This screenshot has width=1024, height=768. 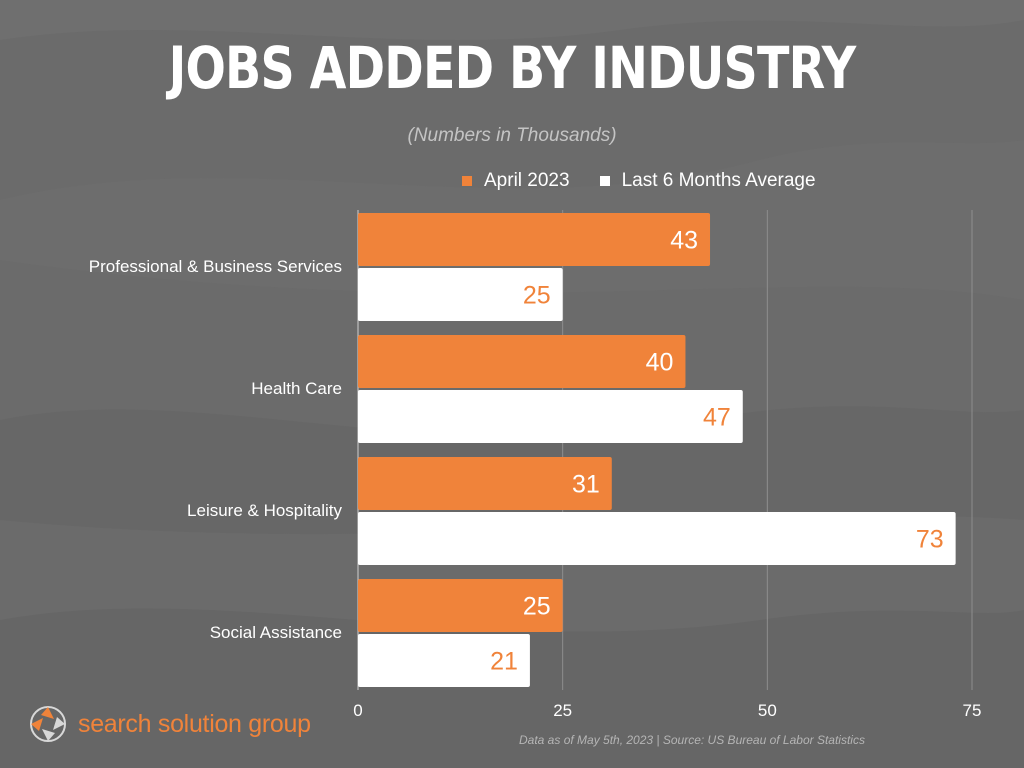 I want to click on bar-value-label: 43, so click(x=684, y=241).